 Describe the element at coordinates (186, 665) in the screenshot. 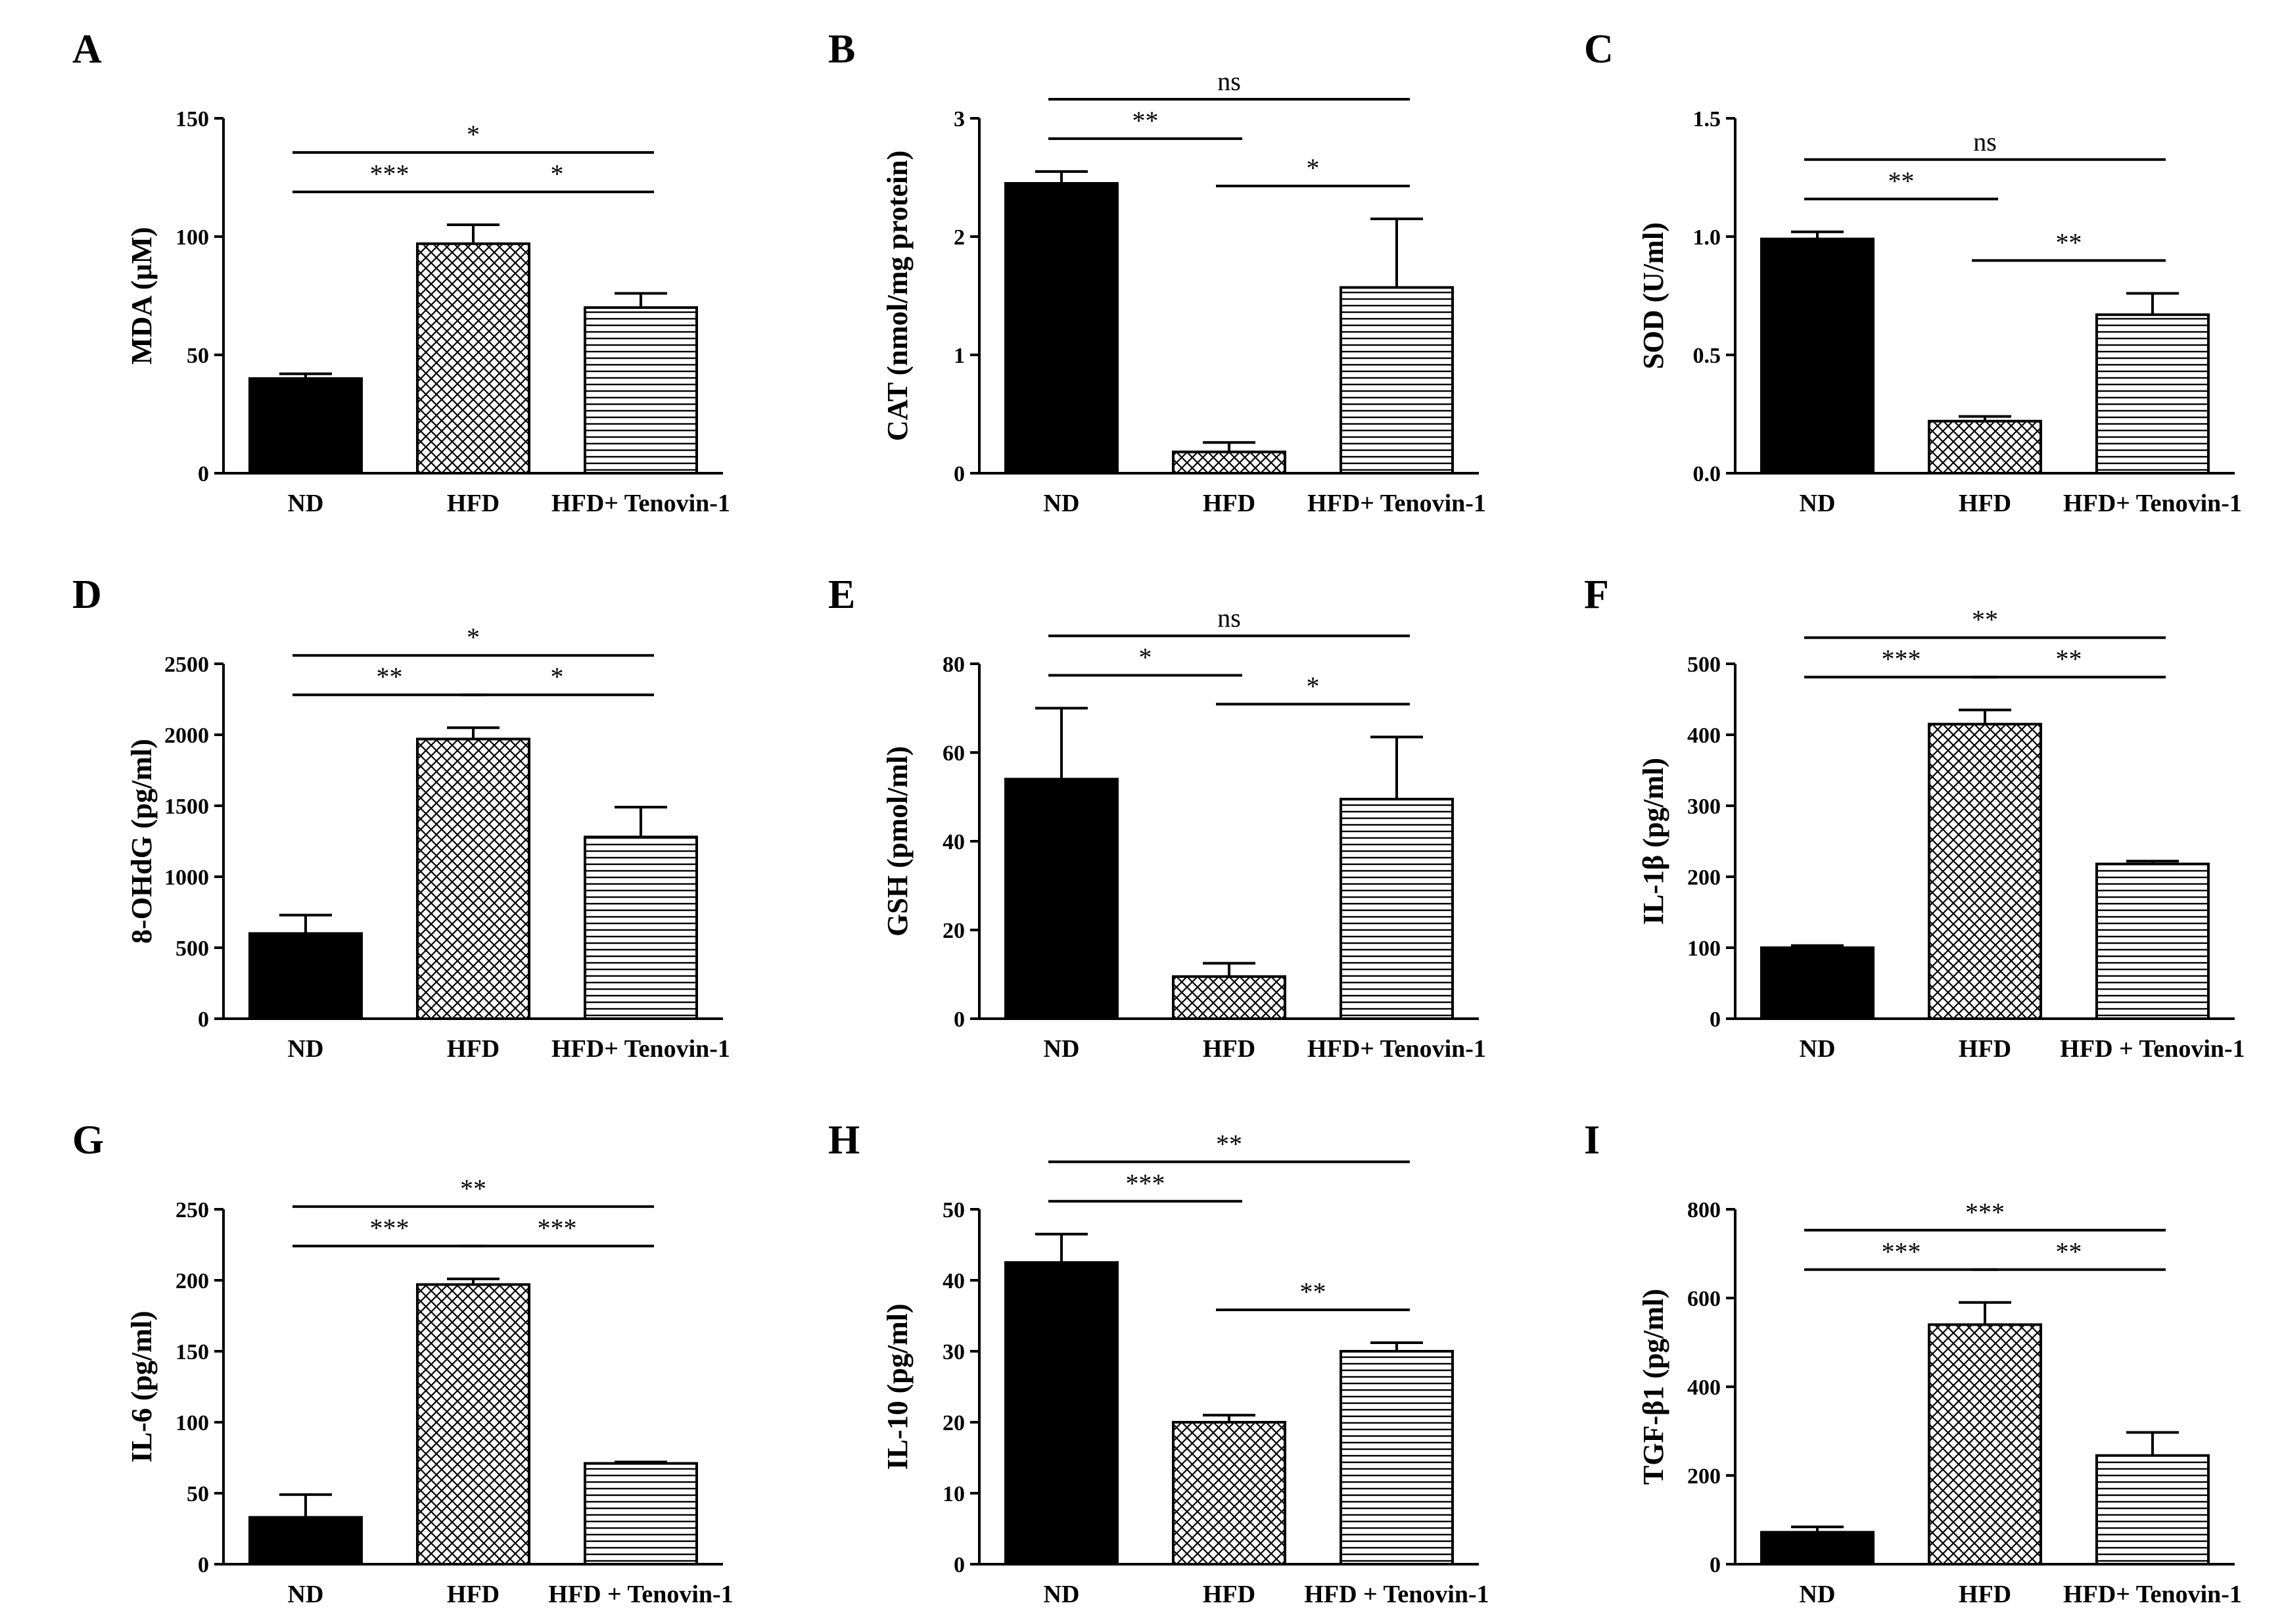

I see `y-tick-label: 2500` at that location.